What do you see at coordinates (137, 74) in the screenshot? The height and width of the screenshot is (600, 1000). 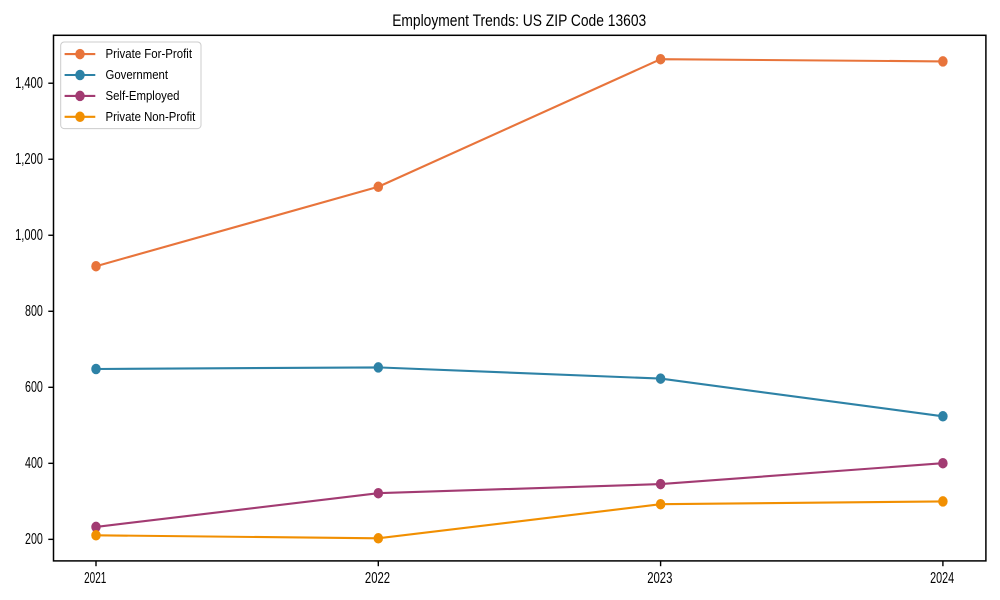 I see `svg-text: Government` at bounding box center [137, 74].